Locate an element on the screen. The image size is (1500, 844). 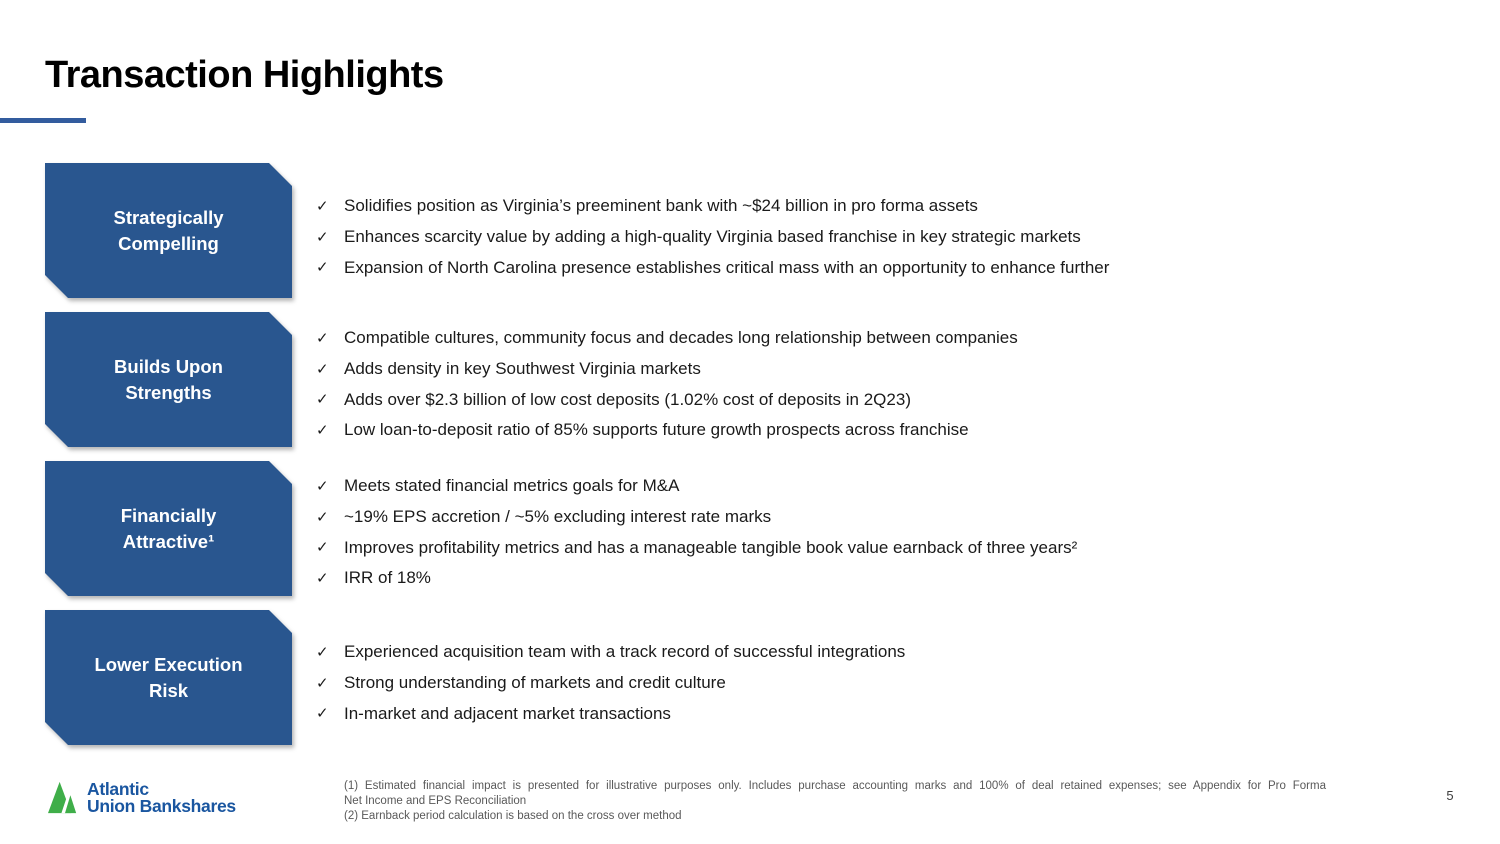
chevron-shape: Strategically Compelling is located at coordinates (168, 230).